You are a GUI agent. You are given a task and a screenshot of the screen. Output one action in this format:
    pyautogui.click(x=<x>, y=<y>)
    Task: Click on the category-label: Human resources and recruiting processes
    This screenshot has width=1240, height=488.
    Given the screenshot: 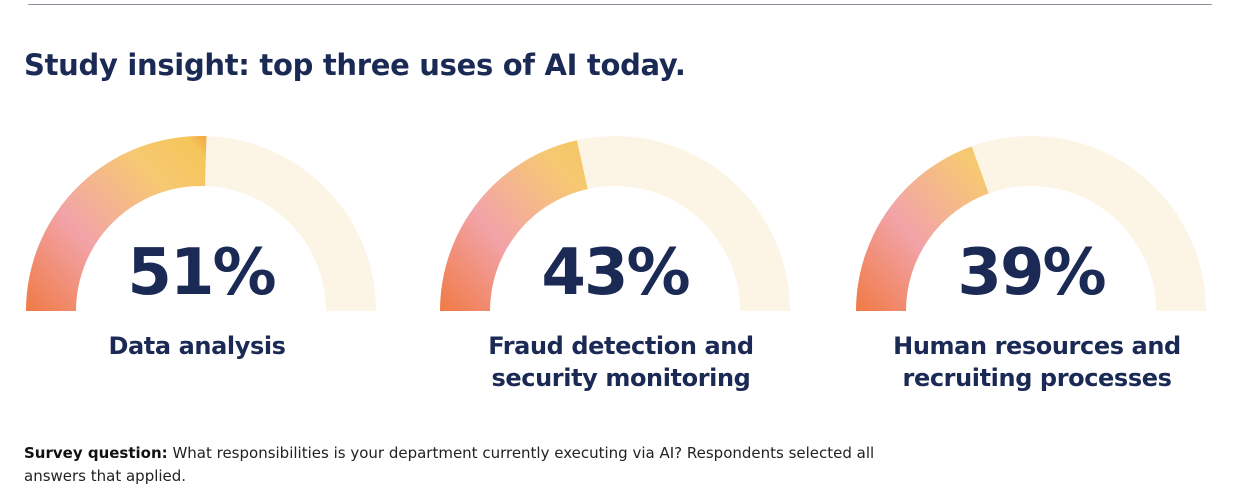 What is the action you would take?
    pyautogui.click(x=1037, y=362)
    